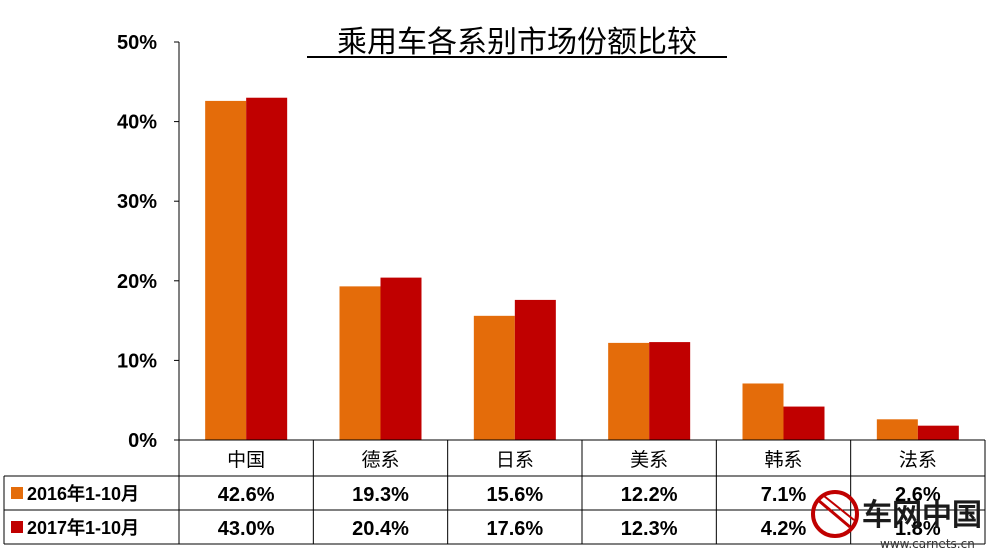 This screenshot has height=552, width=991. Describe the element at coordinates (137, 282) in the screenshot. I see `y-tick-label: 20%` at that location.